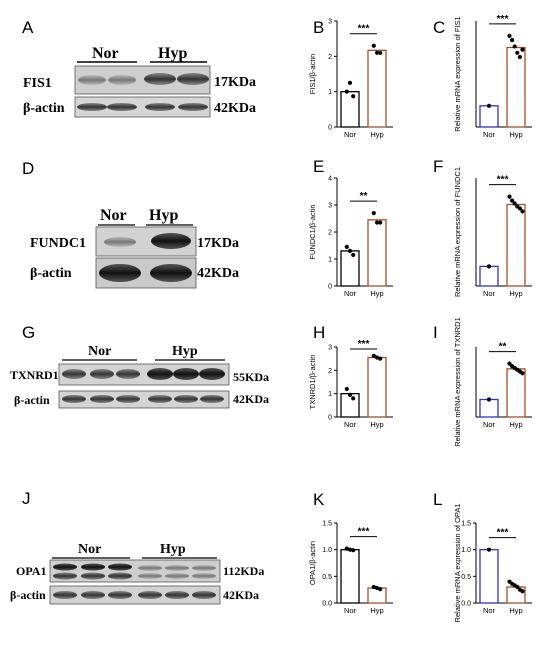 This screenshot has height=648, width=550. What do you see at coordinates (319, 166) in the screenshot?
I see `panel-letter-e: E` at bounding box center [319, 166].